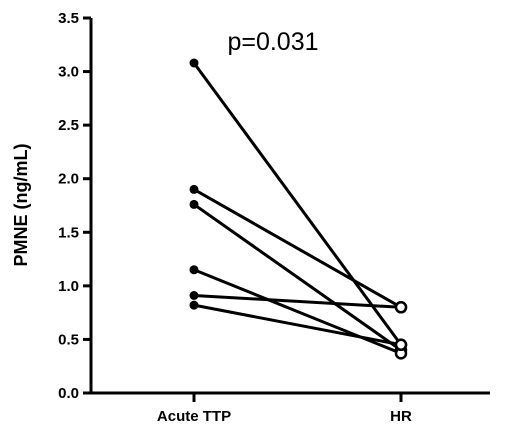 This screenshot has height=434, width=506. Describe the element at coordinates (68, 72) in the screenshot. I see `y-tick-label: 3.0` at that location.